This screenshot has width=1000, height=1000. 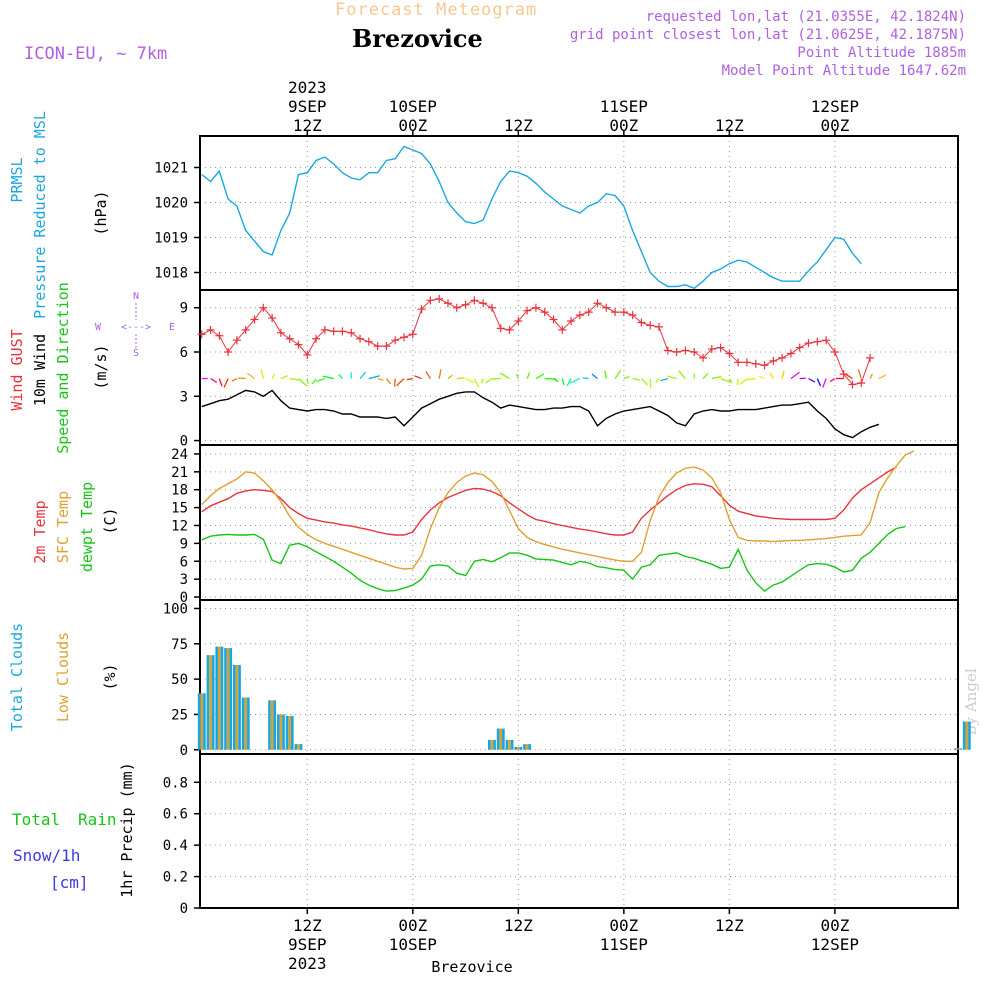 I want to click on y-tick-label: 12, so click(x=179, y=526).